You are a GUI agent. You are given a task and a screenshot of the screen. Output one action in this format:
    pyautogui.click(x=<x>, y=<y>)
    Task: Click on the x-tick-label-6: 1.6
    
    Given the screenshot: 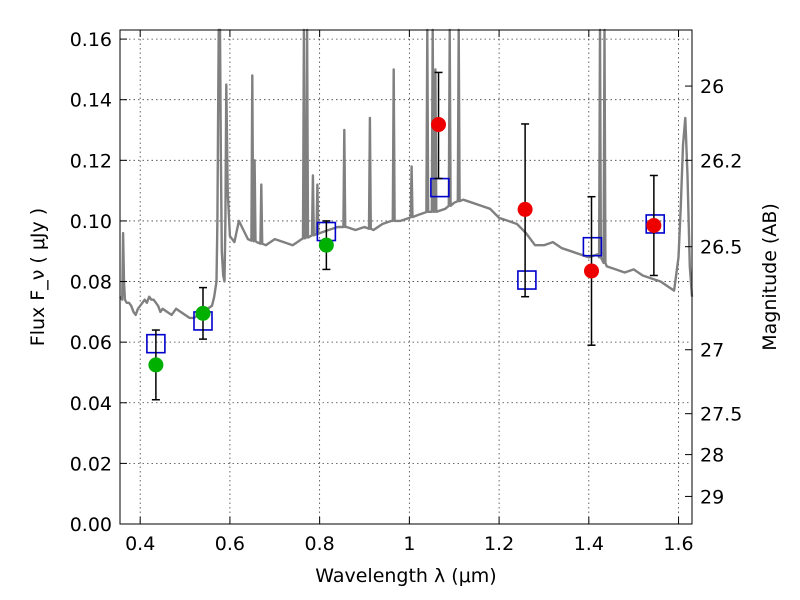 What is the action you would take?
    pyautogui.click(x=678, y=544)
    